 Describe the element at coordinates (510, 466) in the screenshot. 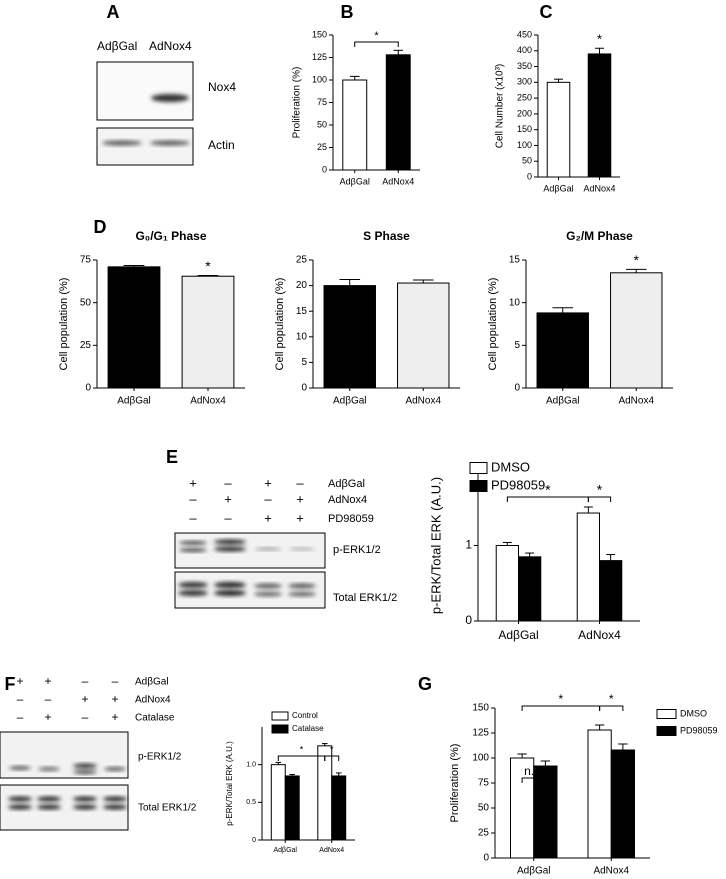

I see `legend-label: DMSO` at that location.